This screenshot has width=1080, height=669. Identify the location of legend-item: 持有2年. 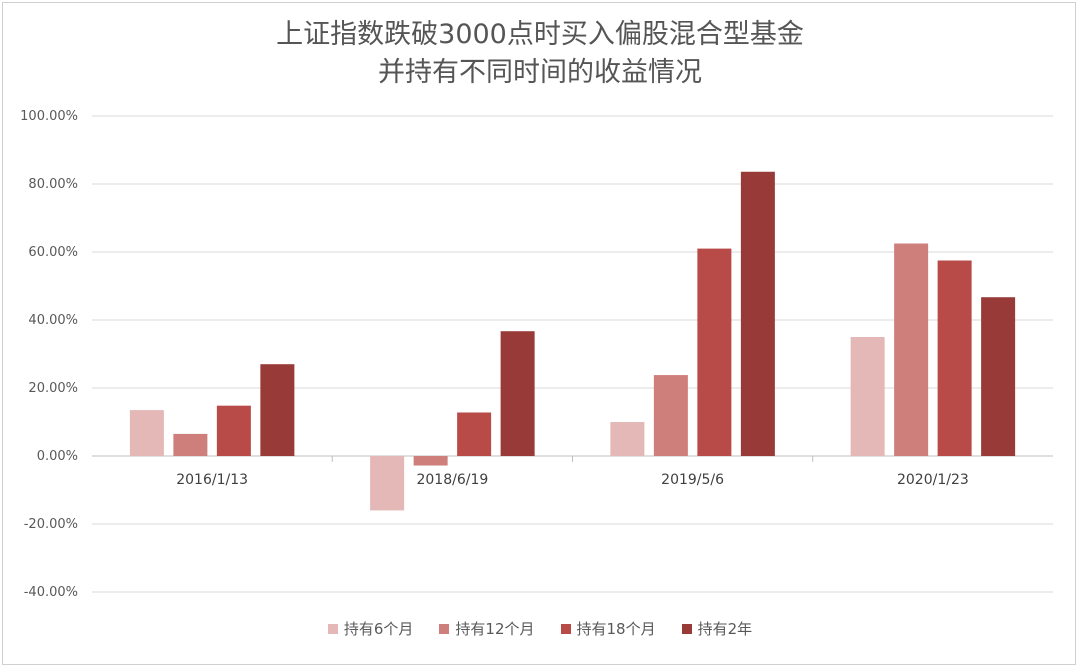
(717, 628).